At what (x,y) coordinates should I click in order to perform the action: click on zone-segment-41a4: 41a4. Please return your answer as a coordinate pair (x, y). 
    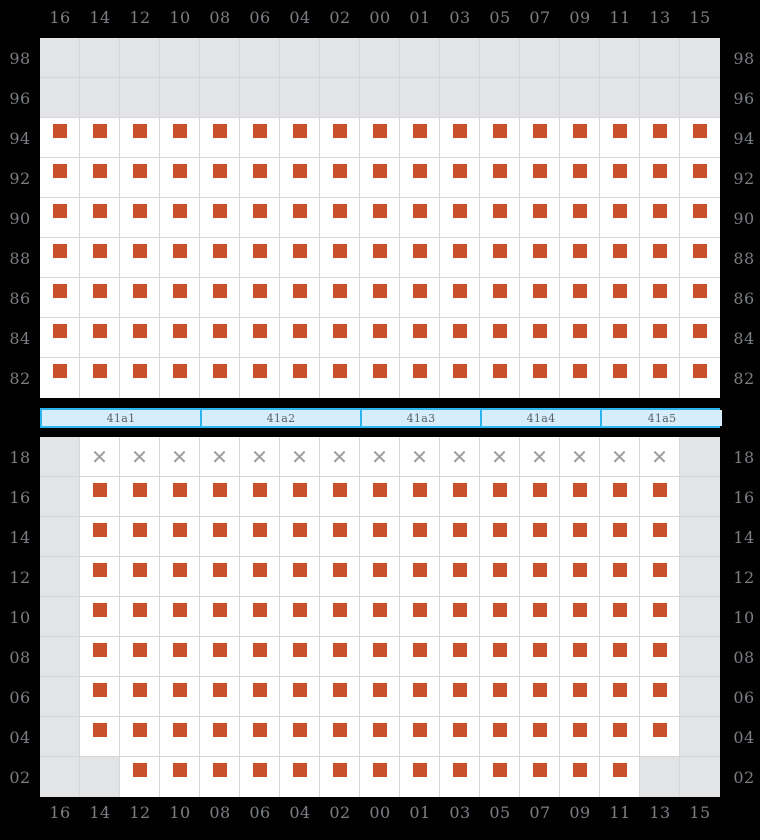
    Looking at the image, I should click on (542, 418).